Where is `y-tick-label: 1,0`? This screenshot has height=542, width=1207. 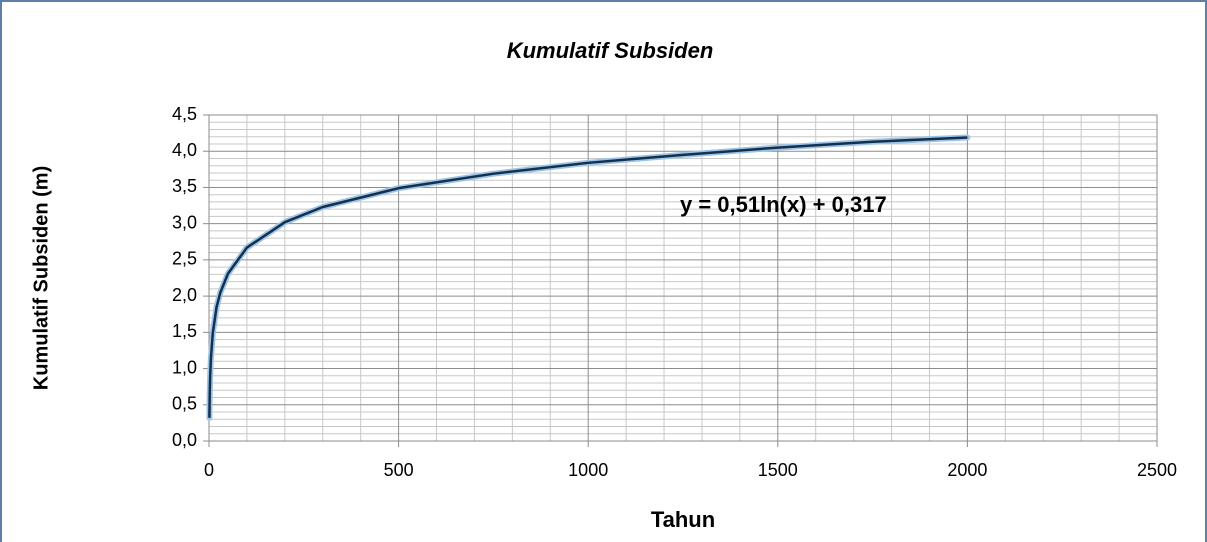 y-tick-label: 1,0 is located at coordinates (184, 367).